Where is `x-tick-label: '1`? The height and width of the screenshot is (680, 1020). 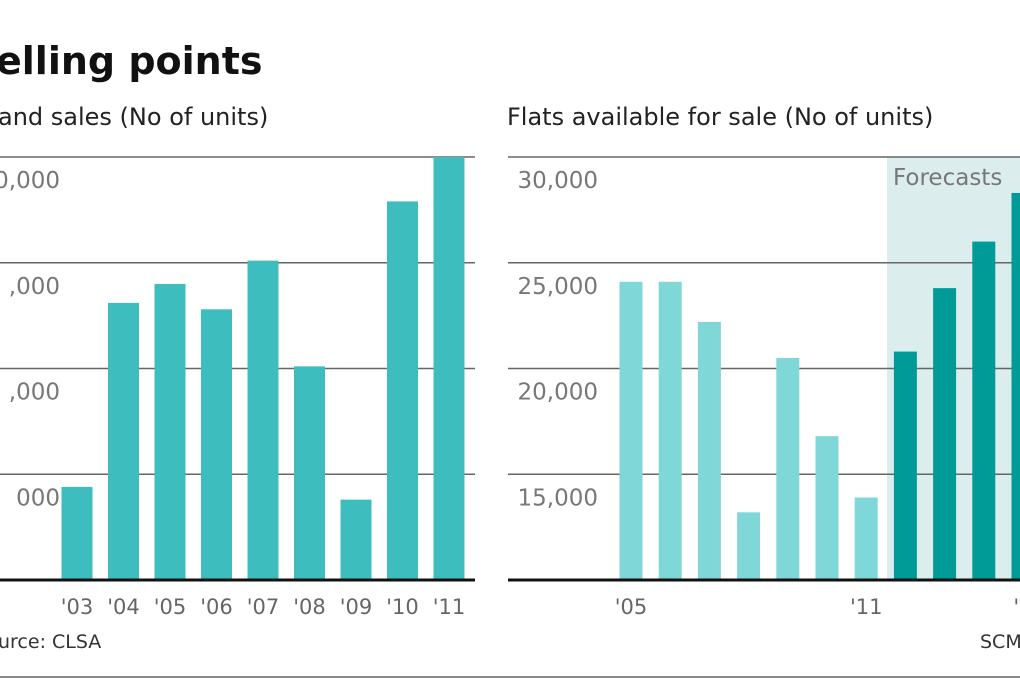 x-tick-label: '1 is located at coordinates (1016, 607).